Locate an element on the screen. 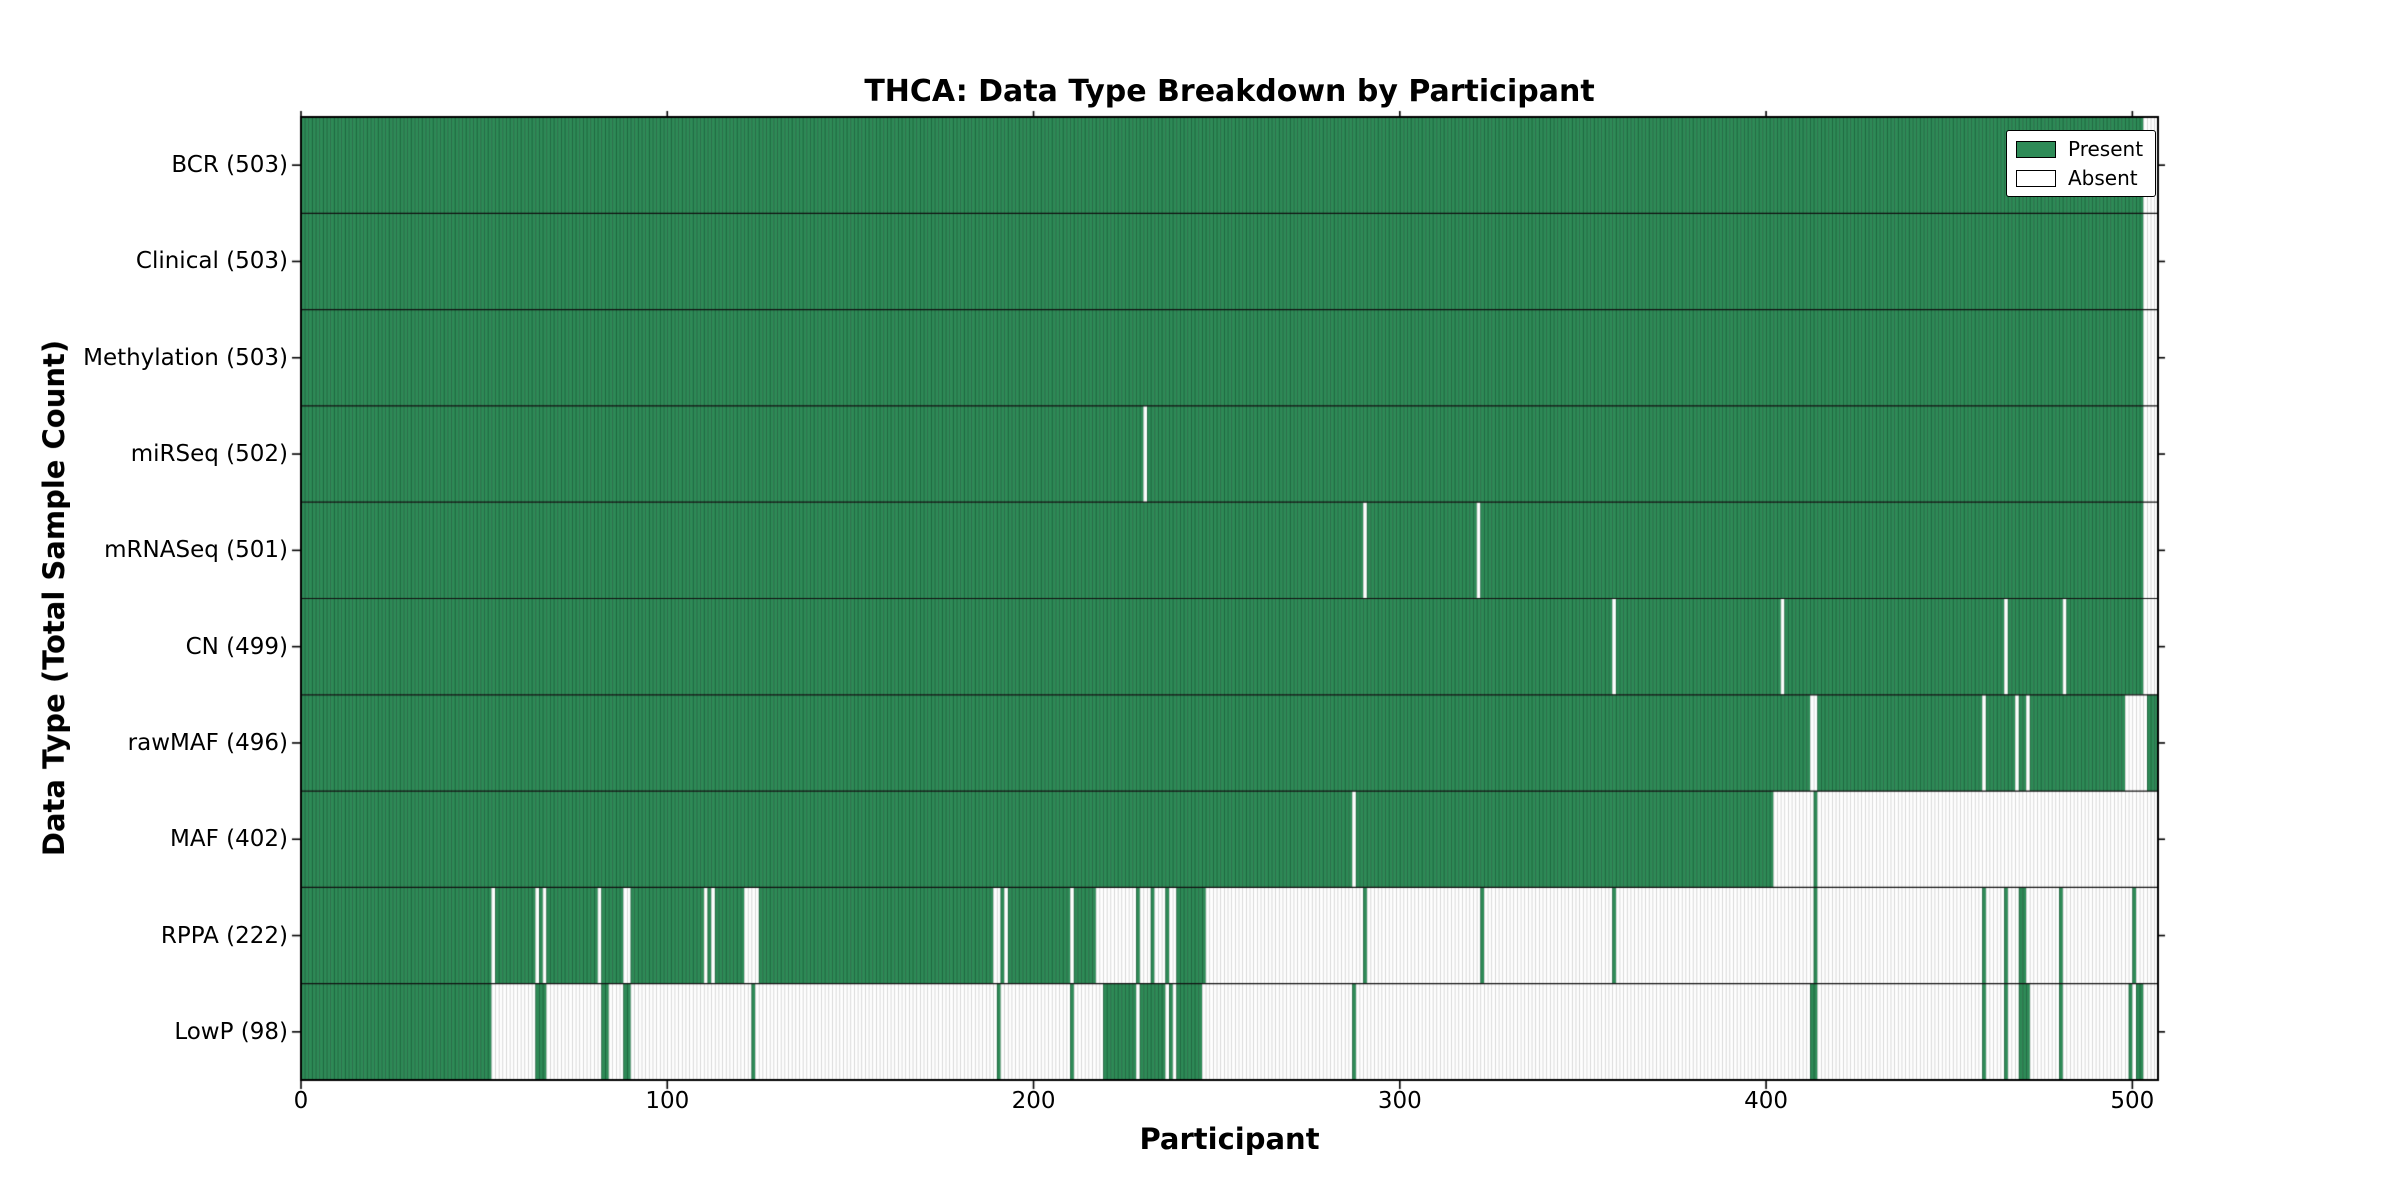 This screenshot has height=1200, width=2400. legend-present-label: Present is located at coordinates (2106, 149).